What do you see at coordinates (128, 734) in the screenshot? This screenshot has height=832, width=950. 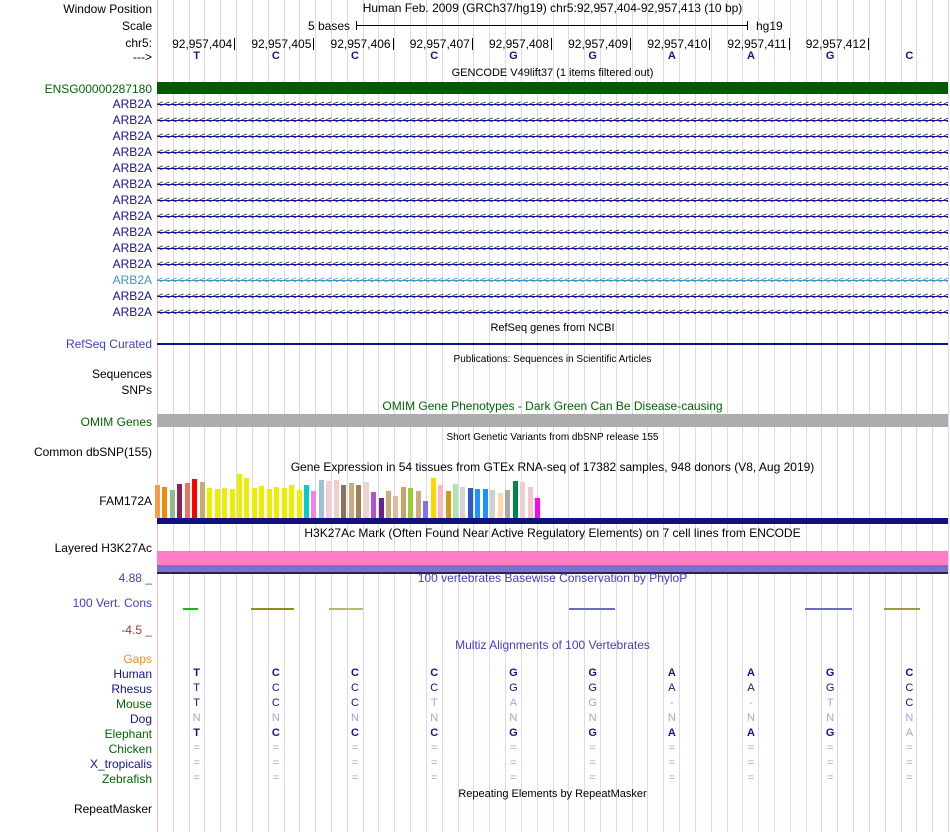 I see `species-label-elephant: Elephant` at bounding box center [128, 734].